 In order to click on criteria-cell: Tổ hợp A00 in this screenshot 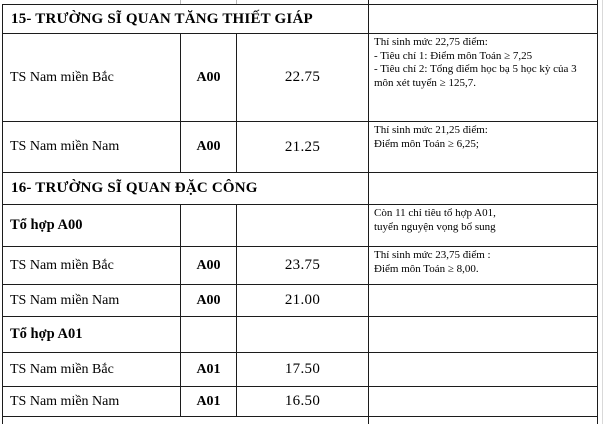, I will do `click(92, 225)`.